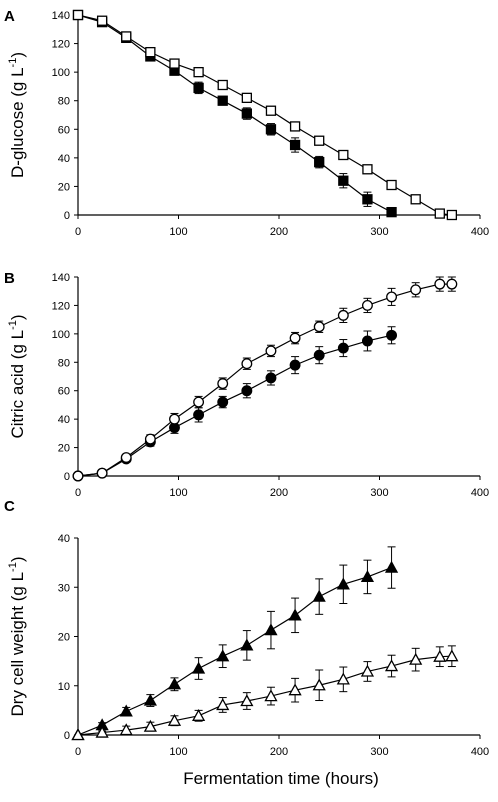 The image size is (498, 802). What do you see at coordinates (61, 278) in the screenshot?
I see `y-tick-label: 140` at bounding box center [61, 278].